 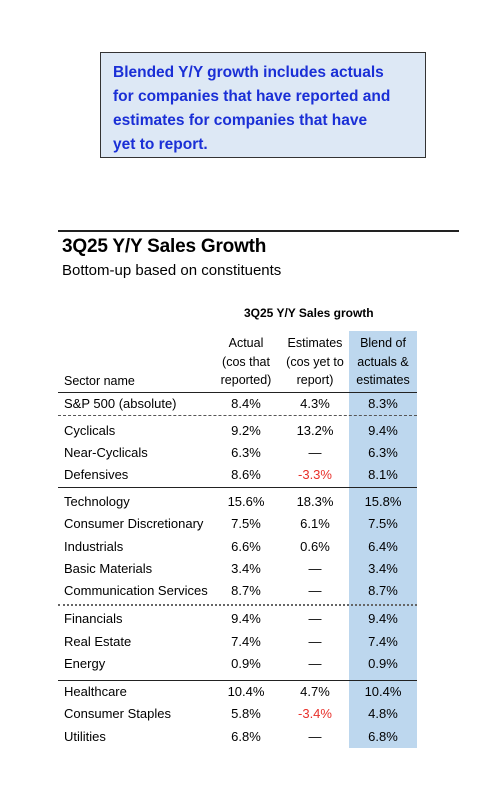 What do you see at coordinates (315, 403) in the screenshot?
I see `estimate-value-cell: 4.3%` at bounding box center [315, 403].